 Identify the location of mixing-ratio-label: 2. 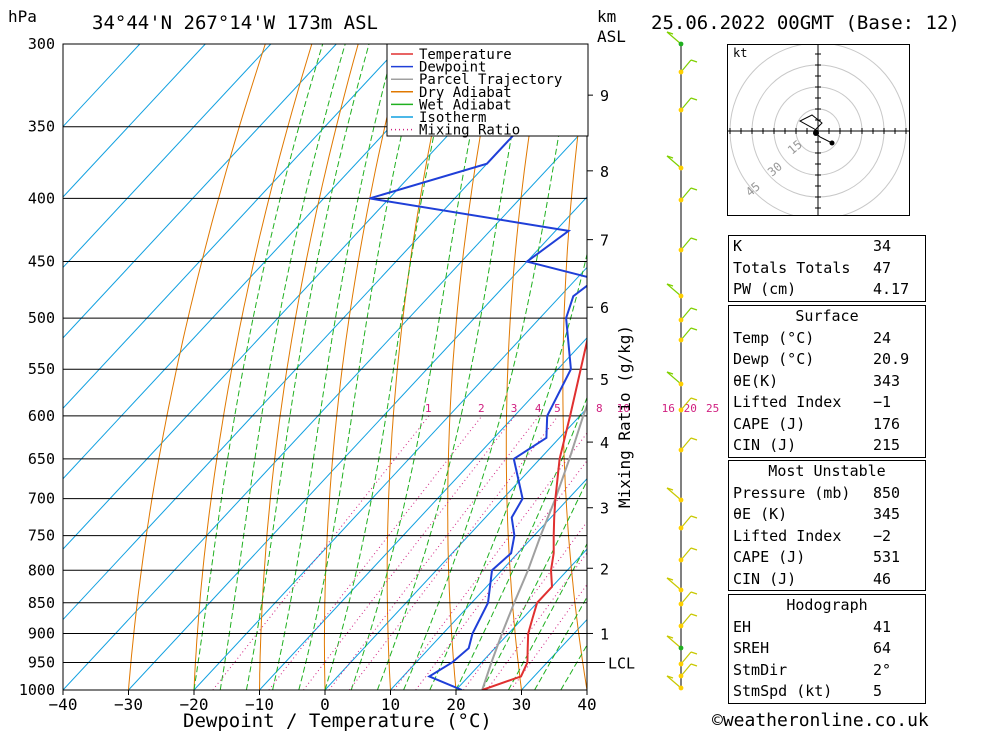
(481, 408).